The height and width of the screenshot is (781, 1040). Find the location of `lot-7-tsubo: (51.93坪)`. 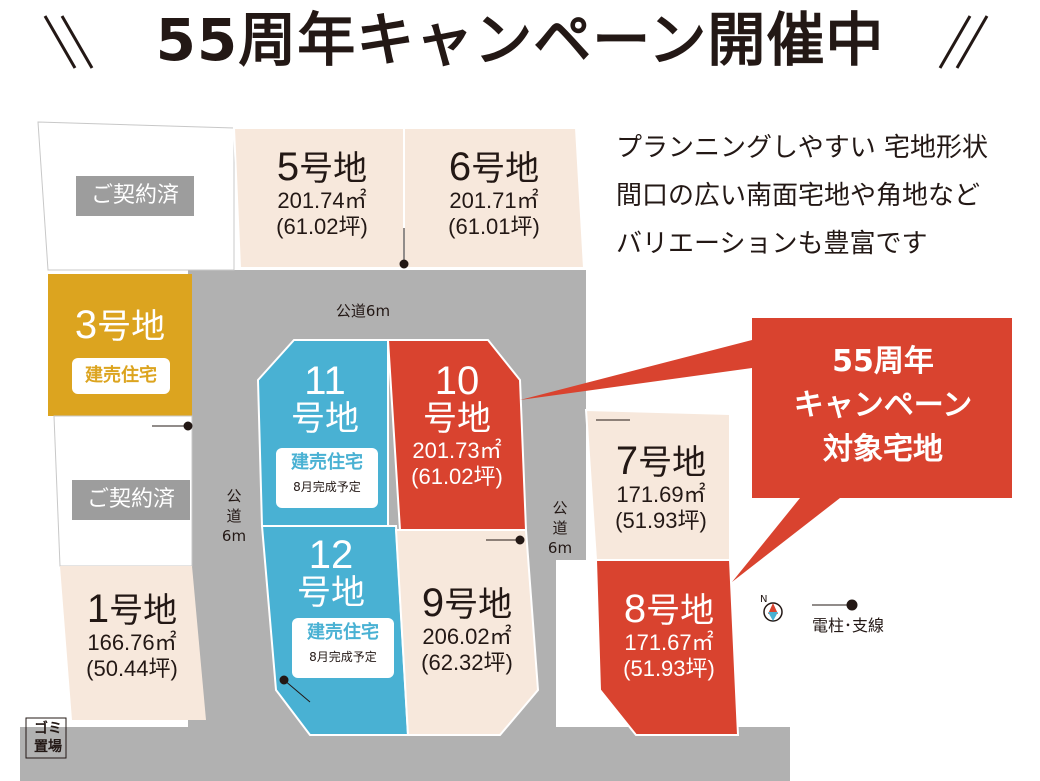

lot-7-tsubo: (51.93坪) is located at coordinates (661, 520).